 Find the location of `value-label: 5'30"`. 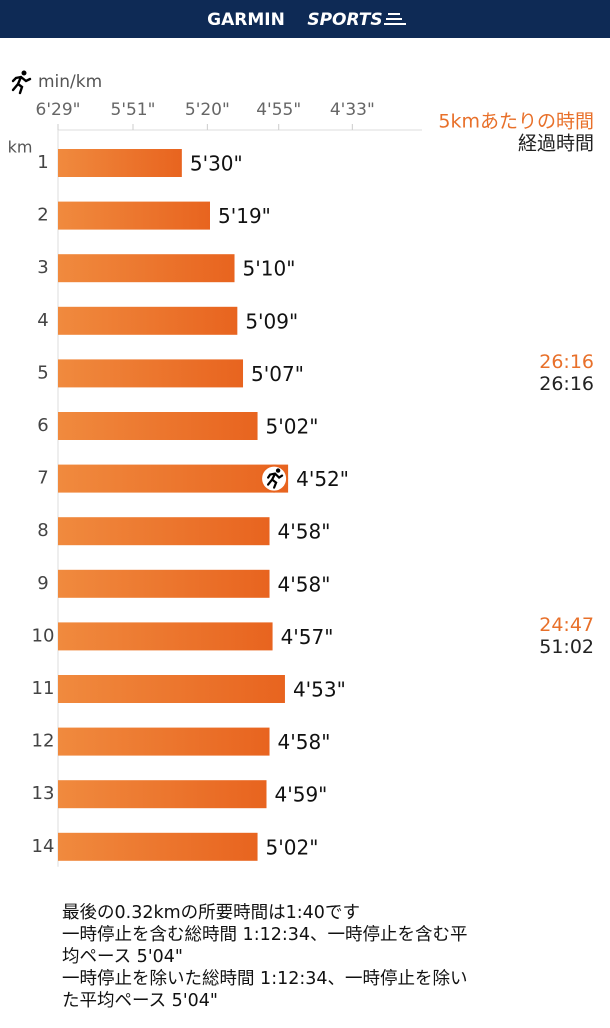

value-label: 5'30" is located at coordinates (216, 164).